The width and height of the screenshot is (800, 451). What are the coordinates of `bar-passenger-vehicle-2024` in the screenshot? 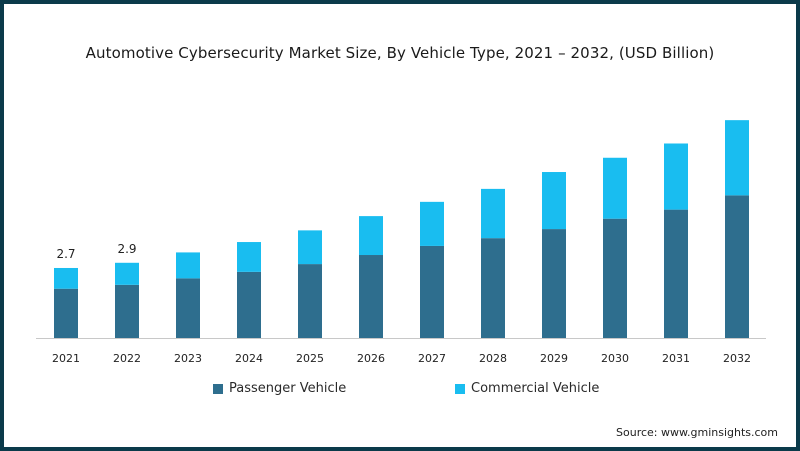 It's located at (249, 304).